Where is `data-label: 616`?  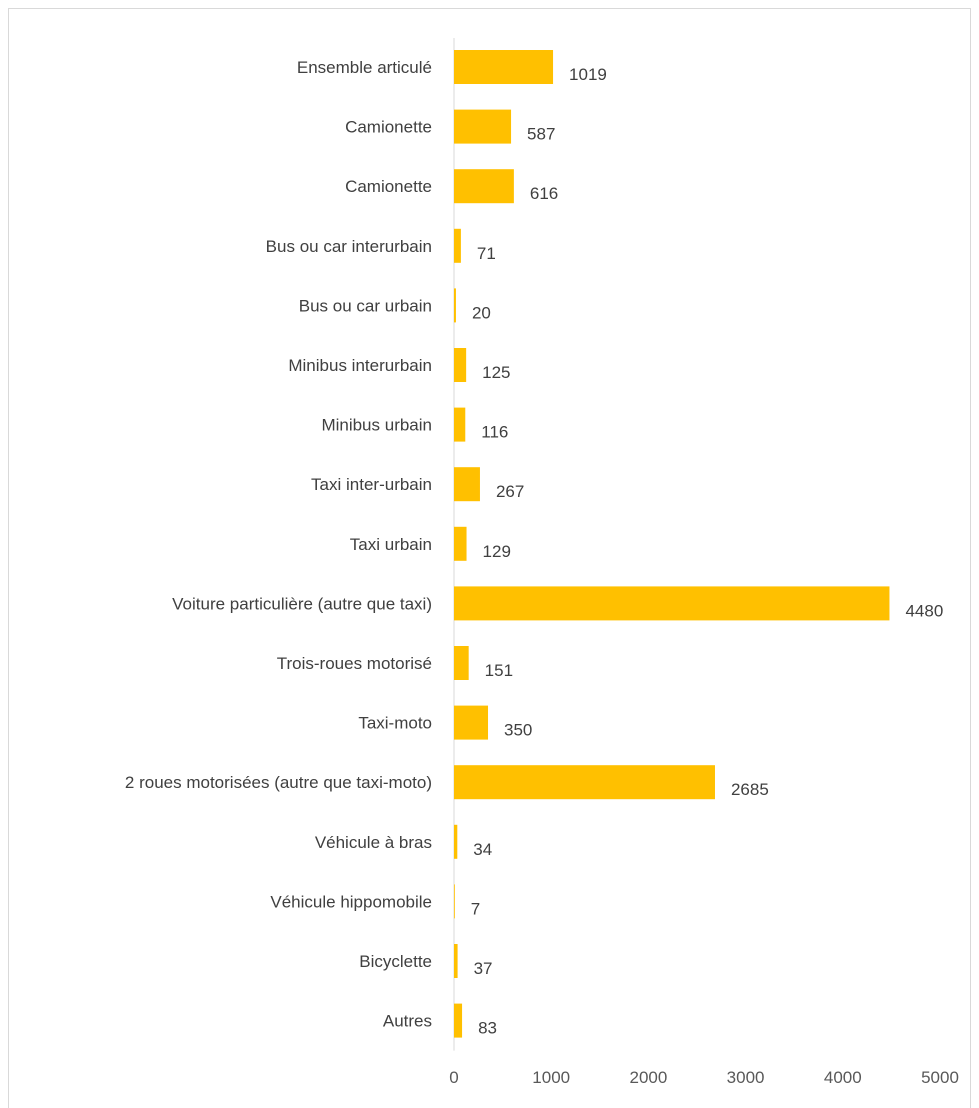 data-label: 616 is located at coordinates (544, 193).